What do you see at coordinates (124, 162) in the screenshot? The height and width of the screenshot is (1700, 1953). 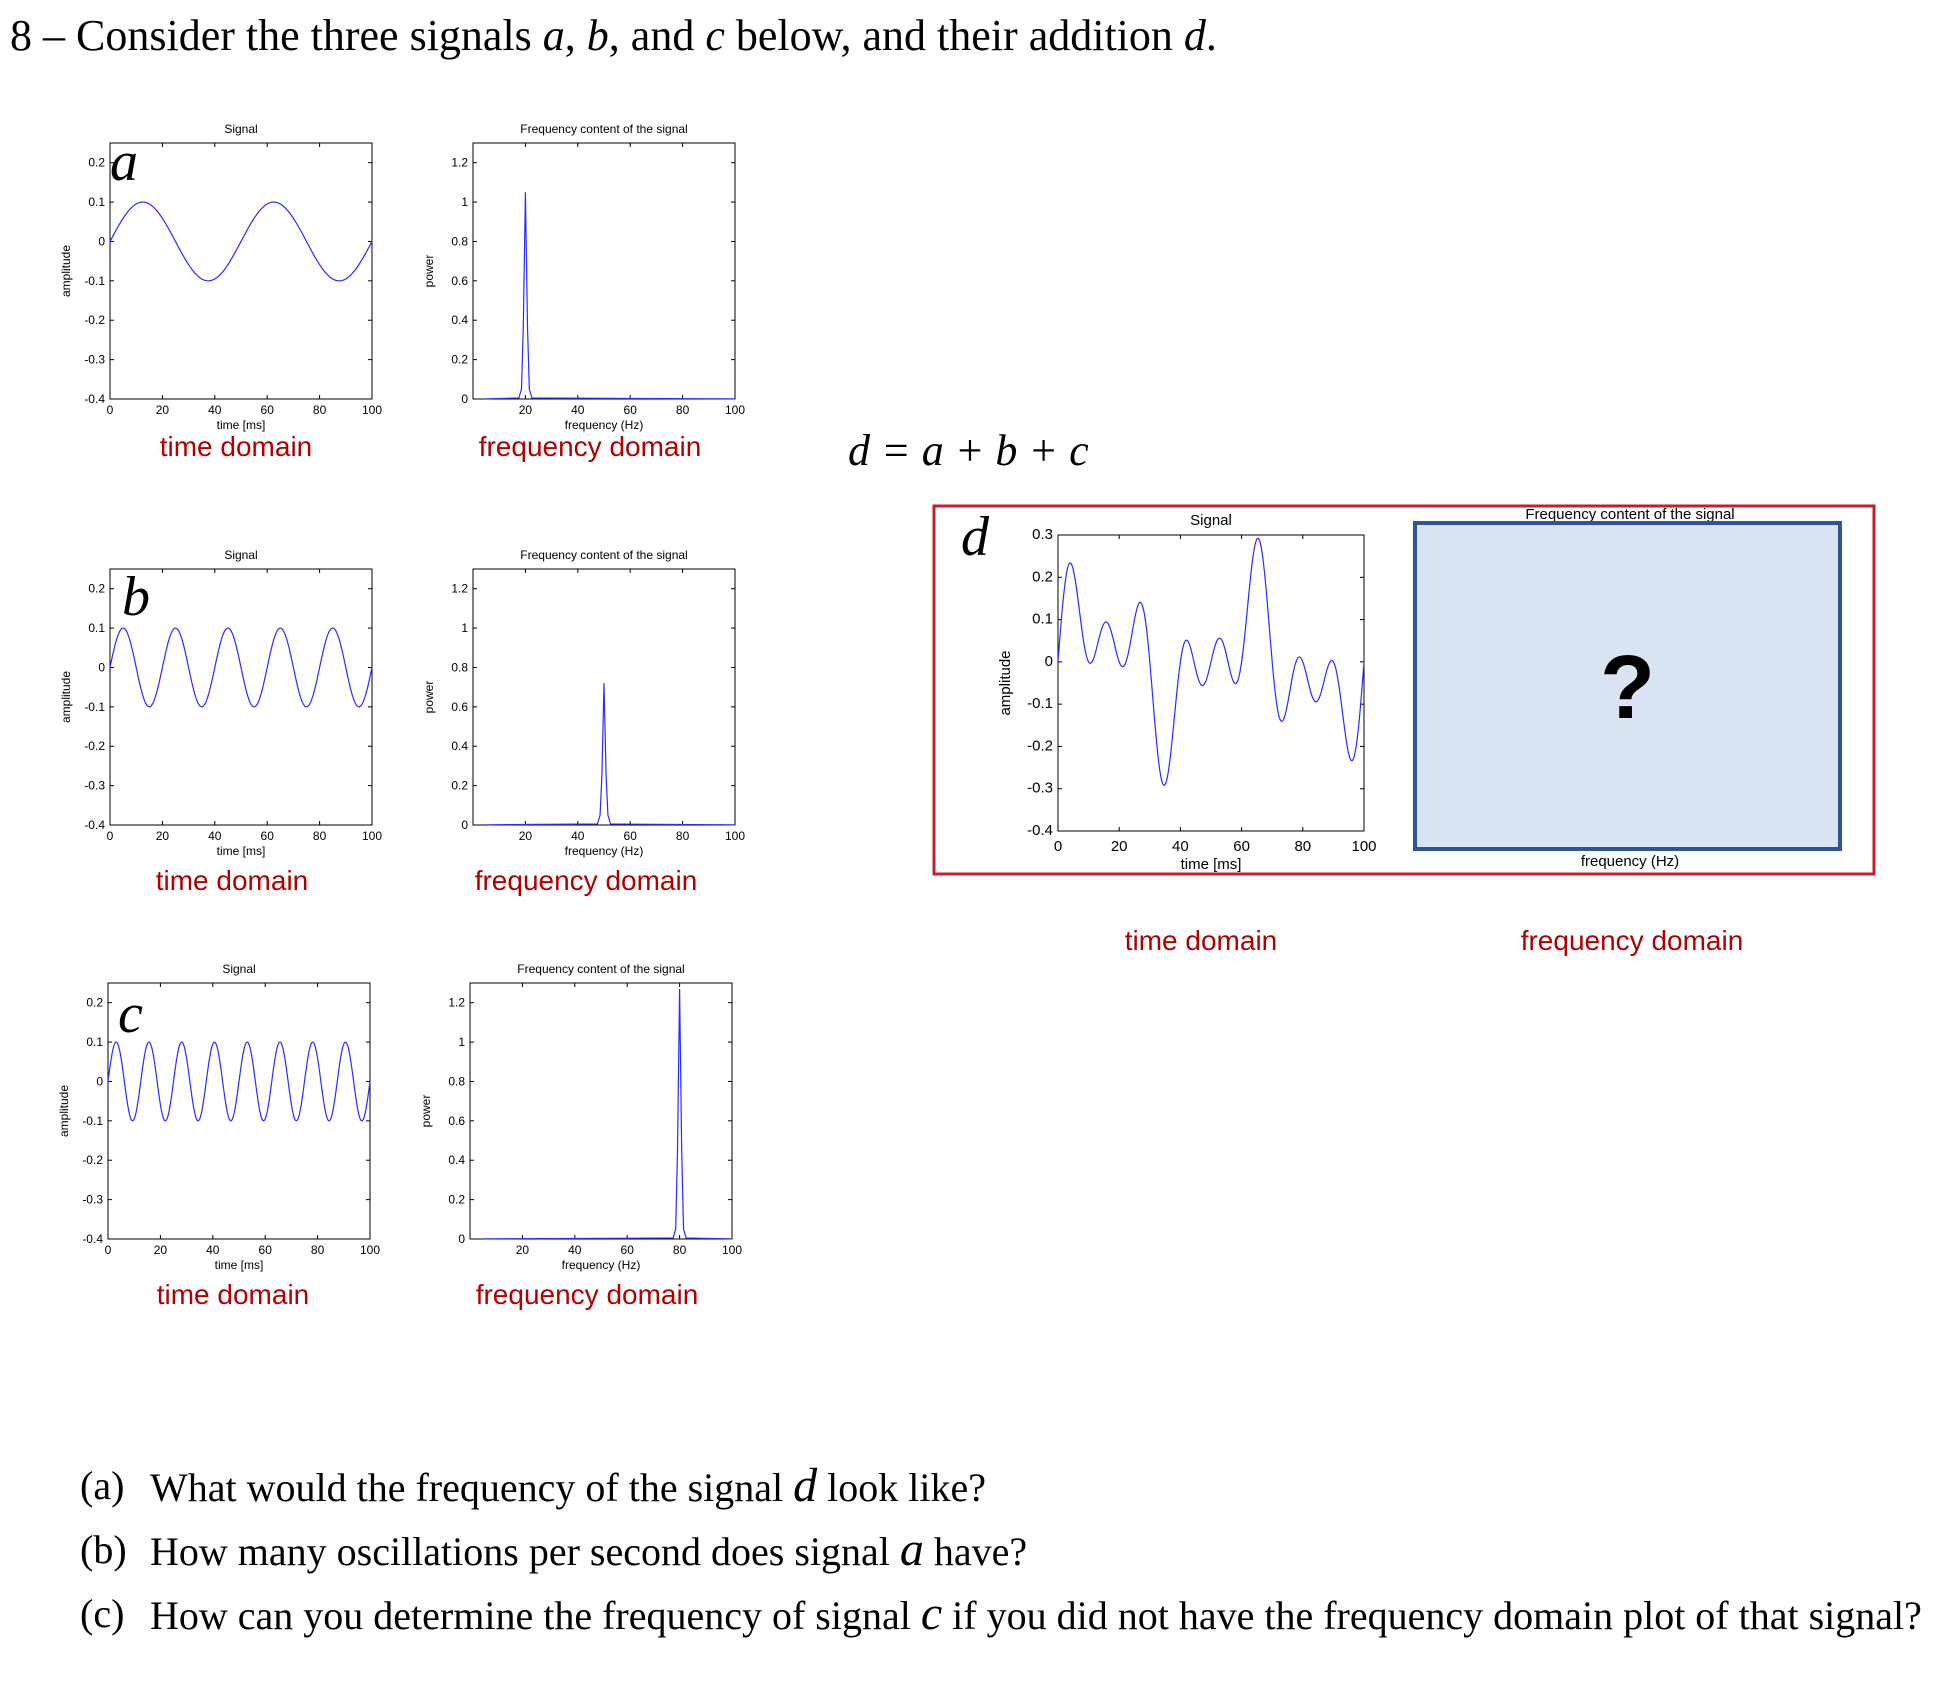 I see `signal-letter: a` at bounding box center [124, 162].